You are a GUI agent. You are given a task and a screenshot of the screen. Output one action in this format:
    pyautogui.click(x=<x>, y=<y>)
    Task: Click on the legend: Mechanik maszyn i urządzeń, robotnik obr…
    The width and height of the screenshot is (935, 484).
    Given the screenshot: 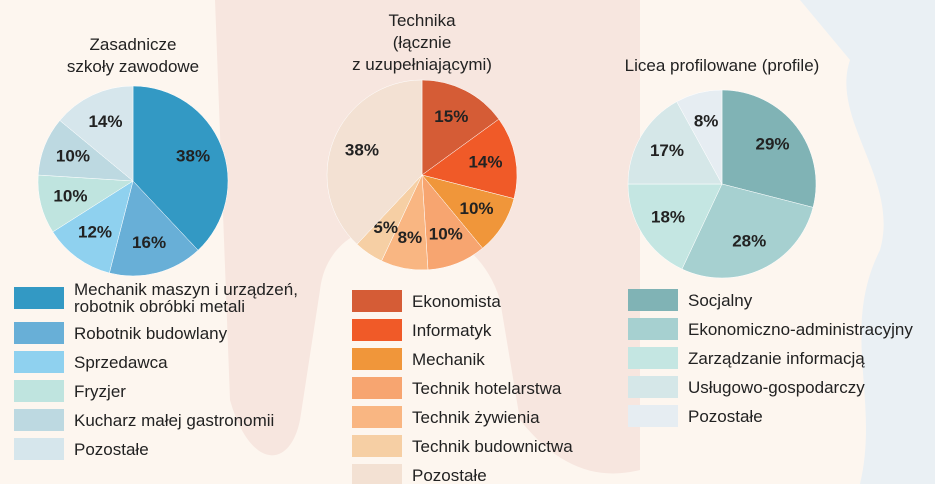 What is the action you would take?
    pyautogui.click(x=156, y=370)
    